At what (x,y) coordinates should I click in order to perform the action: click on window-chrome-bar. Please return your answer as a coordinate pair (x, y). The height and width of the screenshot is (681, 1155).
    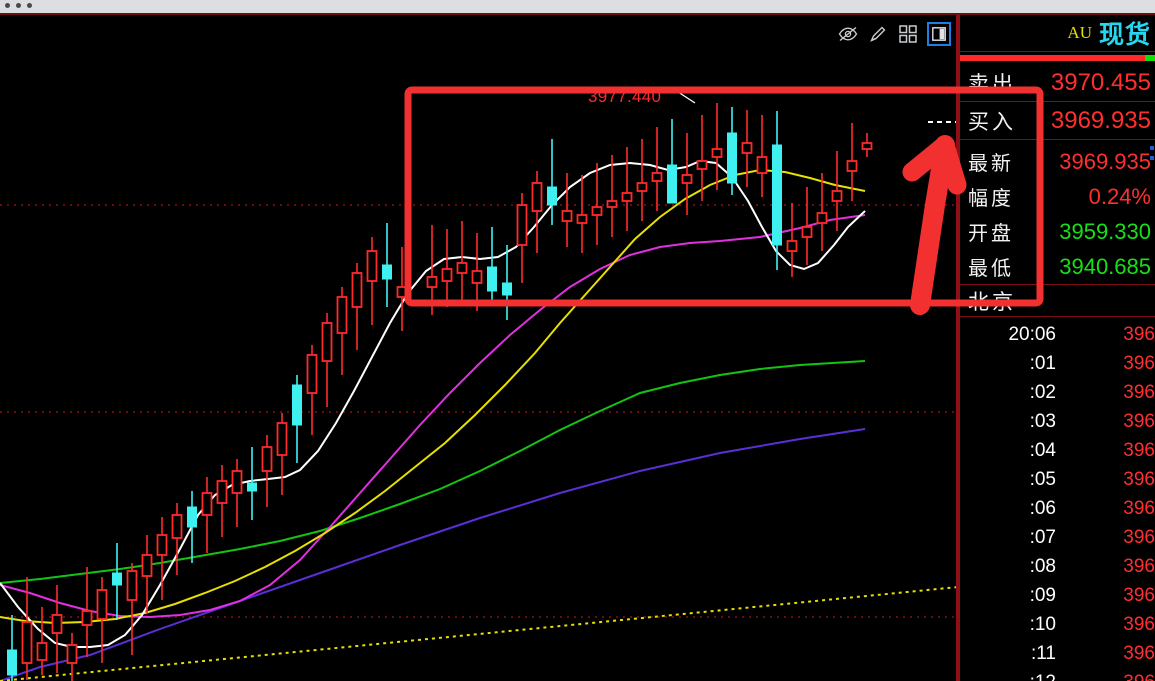
    Looking at the image, I should click on (577, 6).